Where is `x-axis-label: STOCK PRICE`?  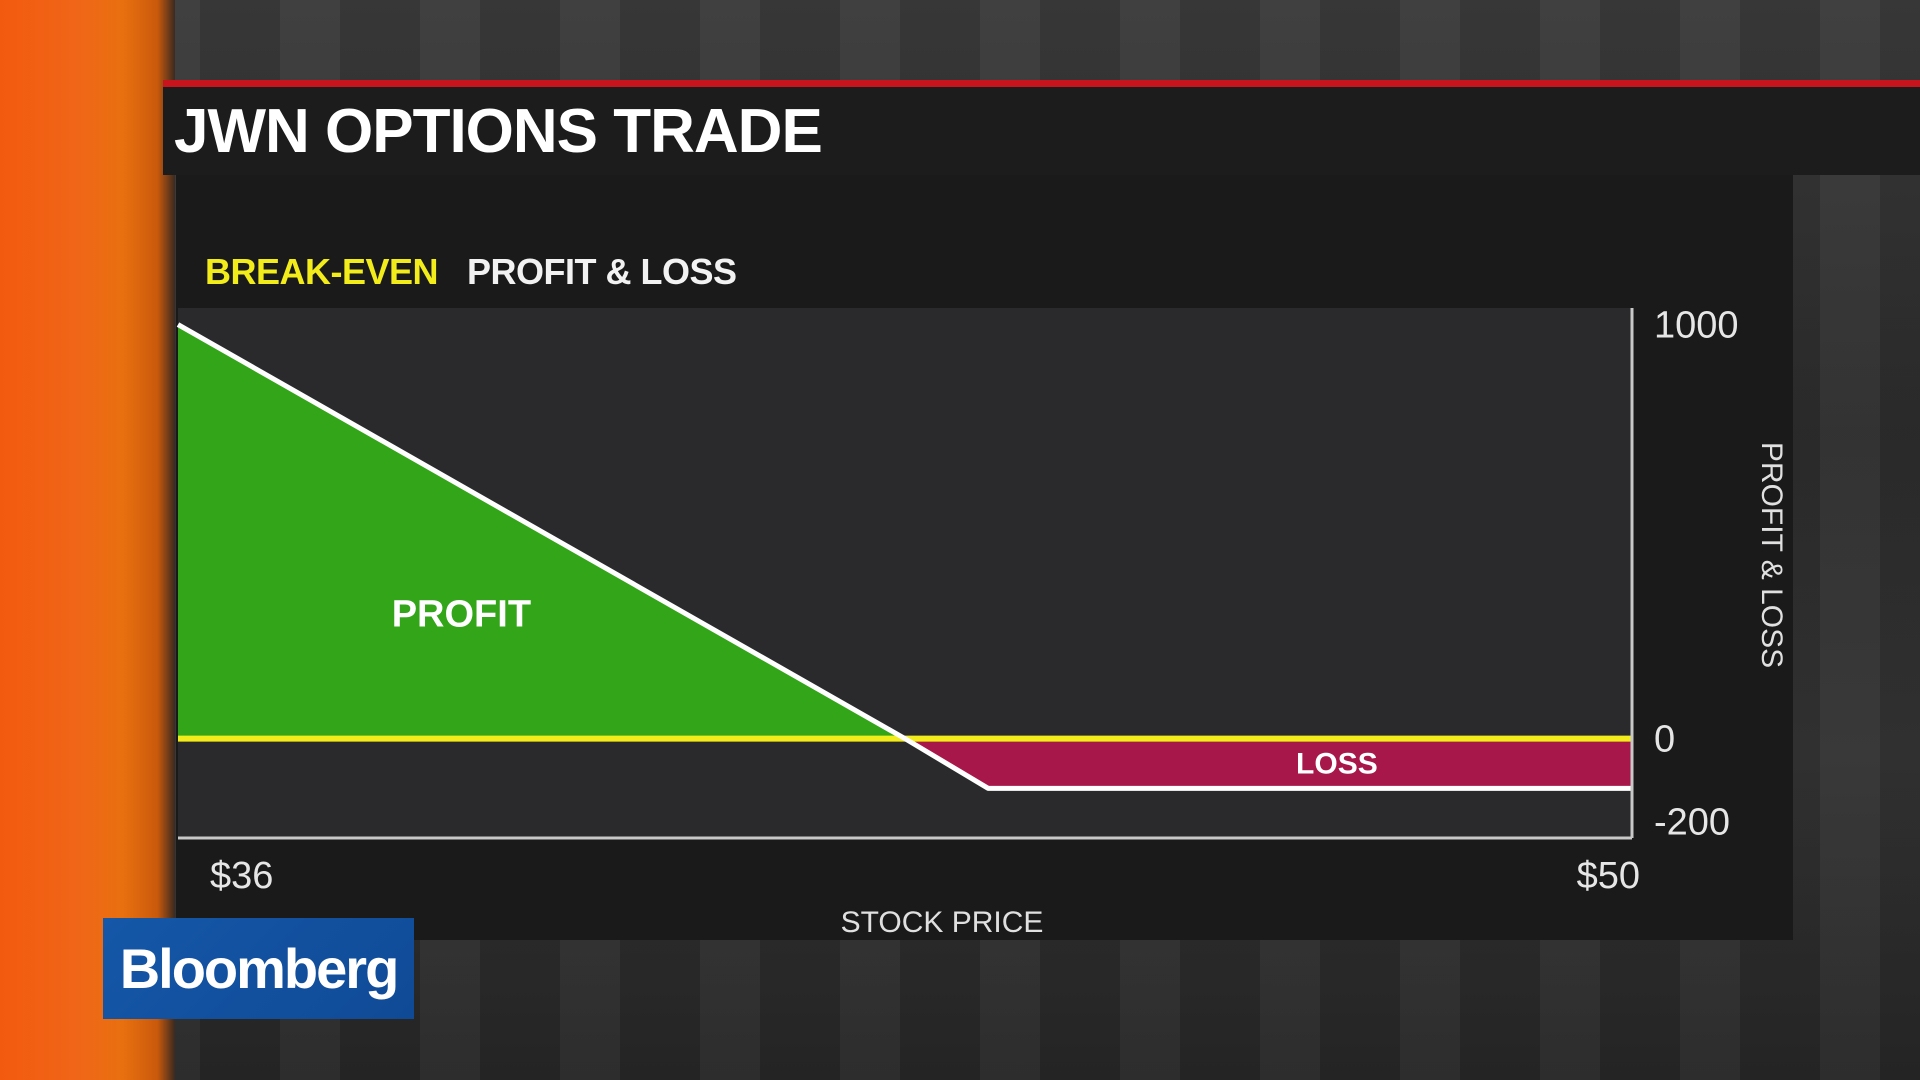
x-axis-label: STOCK PRICE is located at coordinates (942, 922).